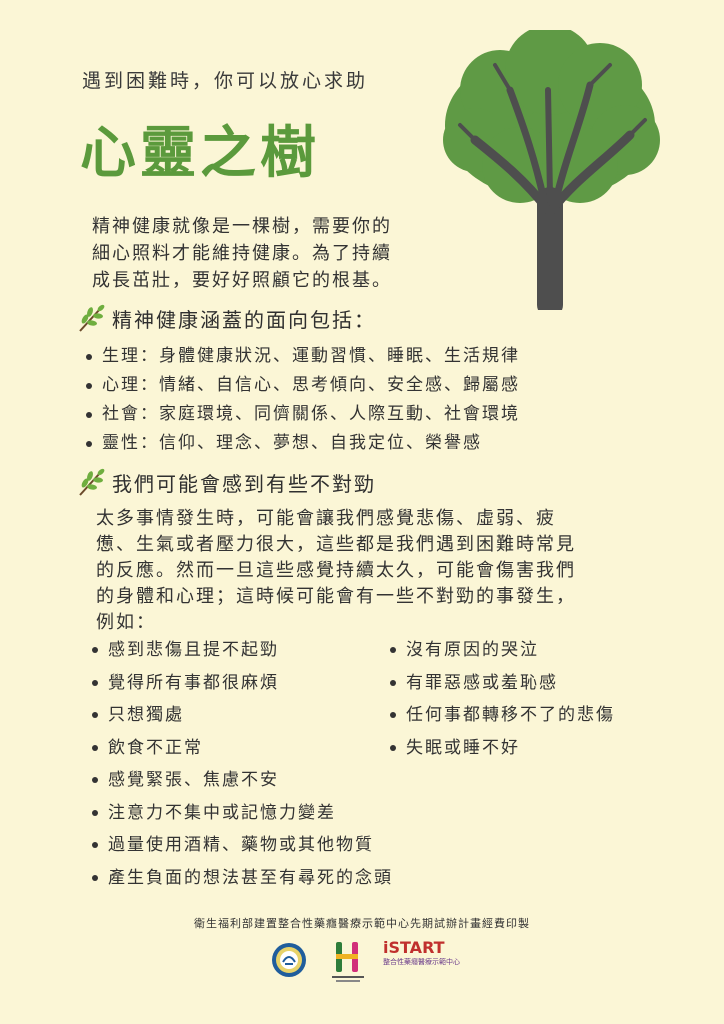 The width and height of the screenshot is (724, 1024). I want to click on intro-line: 成長茁壯，要好好照顧它的根基。, so click(242, 280).